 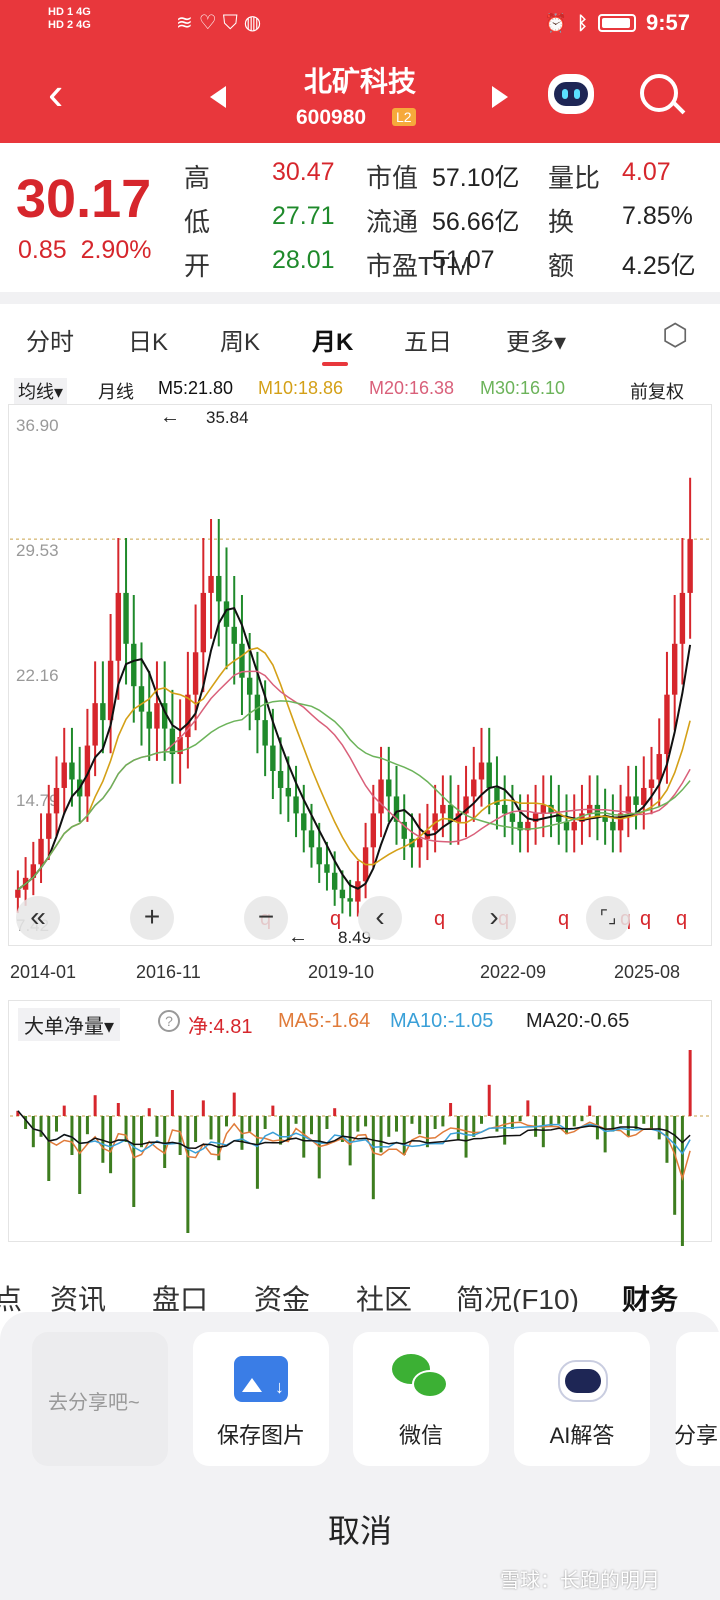 What do you see at coordinates (221, 22) in the screenshot?
I see `status-icons: ≋♡⛉◍` at bounding box center [221, 22].